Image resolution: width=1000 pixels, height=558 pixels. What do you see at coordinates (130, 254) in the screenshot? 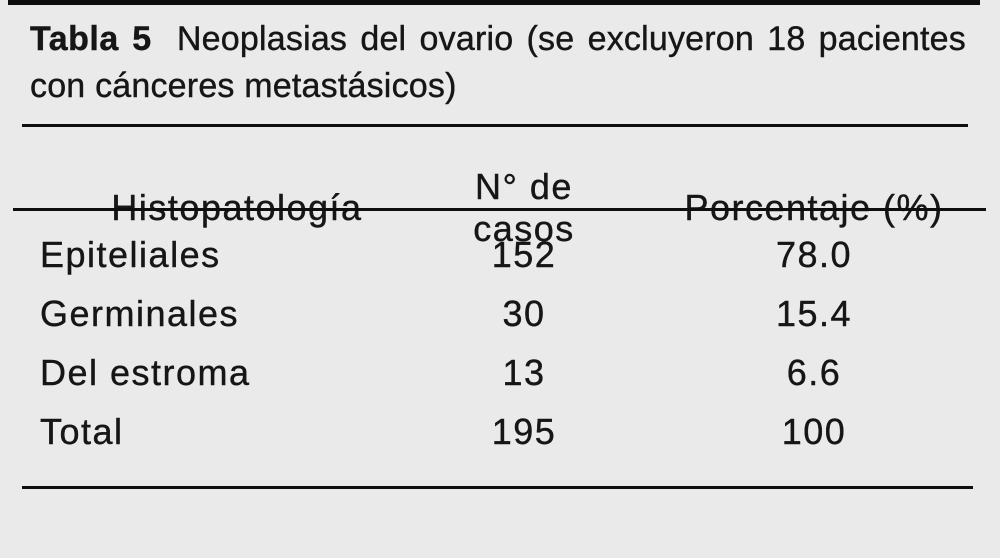
I see `cell-histopathology: Epiteliales` at bounding box center [130, 254].